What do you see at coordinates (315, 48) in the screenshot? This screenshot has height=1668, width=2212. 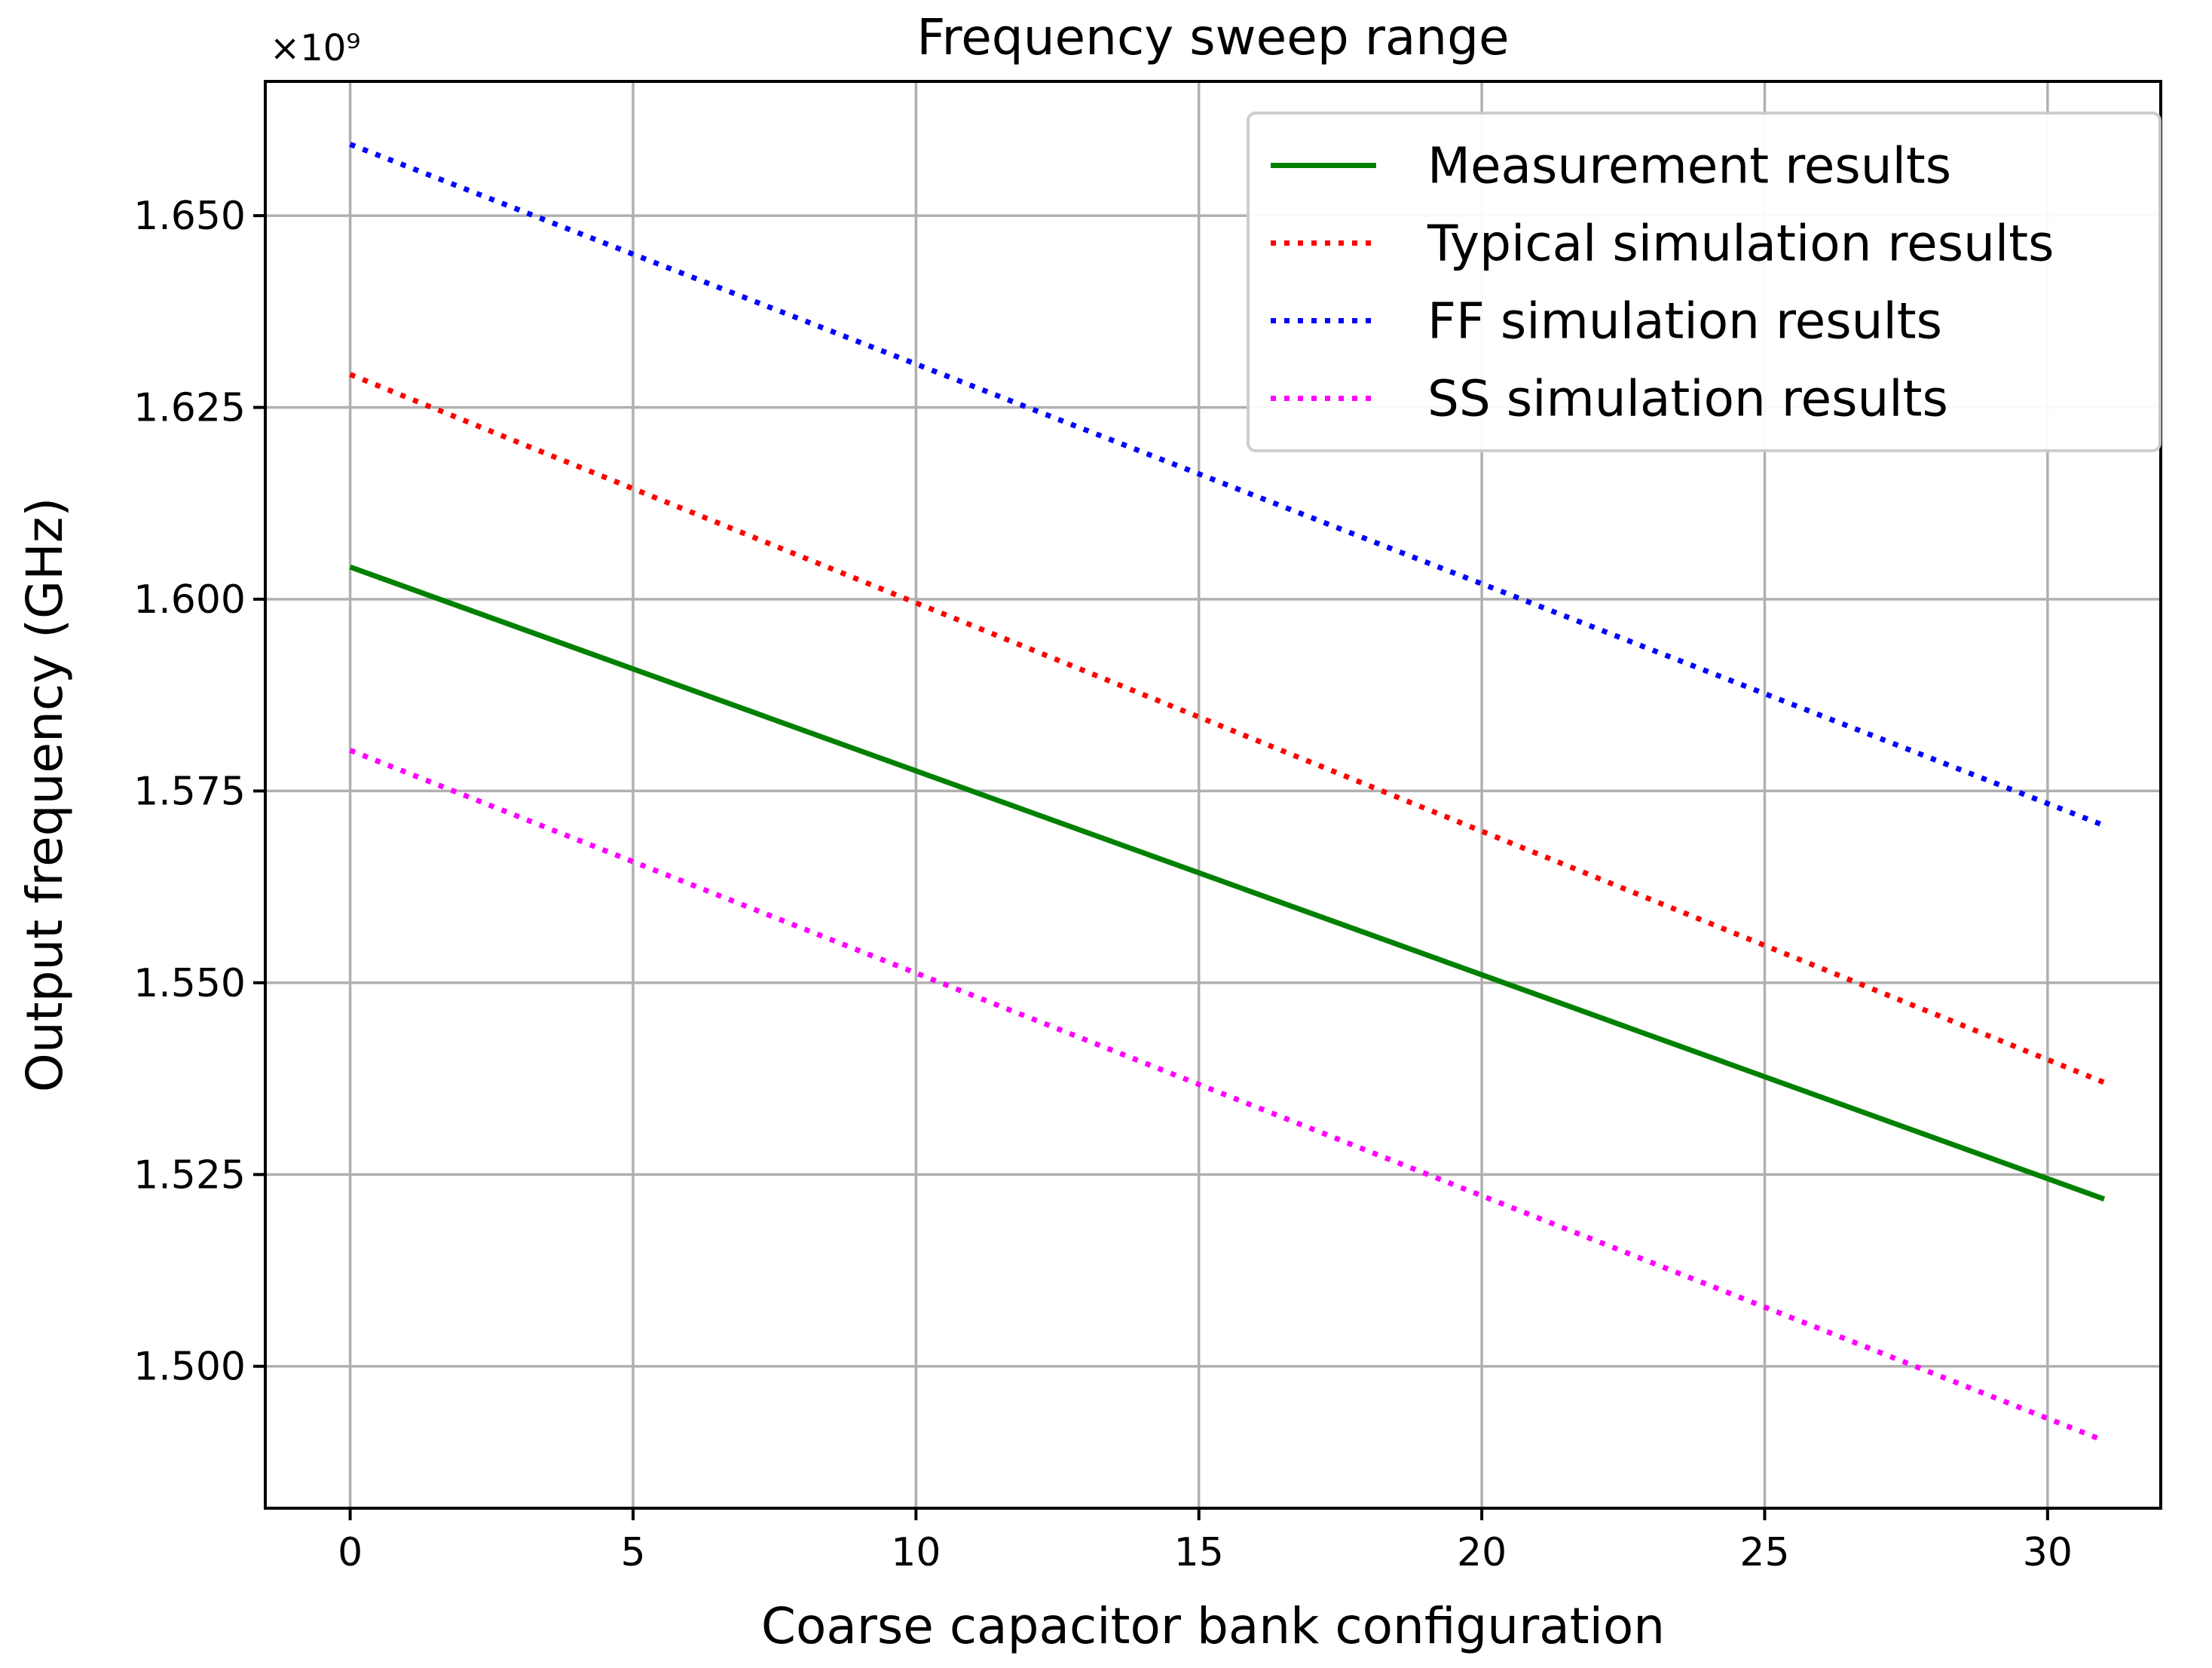 I see `y-axis-offset-label: ×10⁹` at bounding box center [315, 48].